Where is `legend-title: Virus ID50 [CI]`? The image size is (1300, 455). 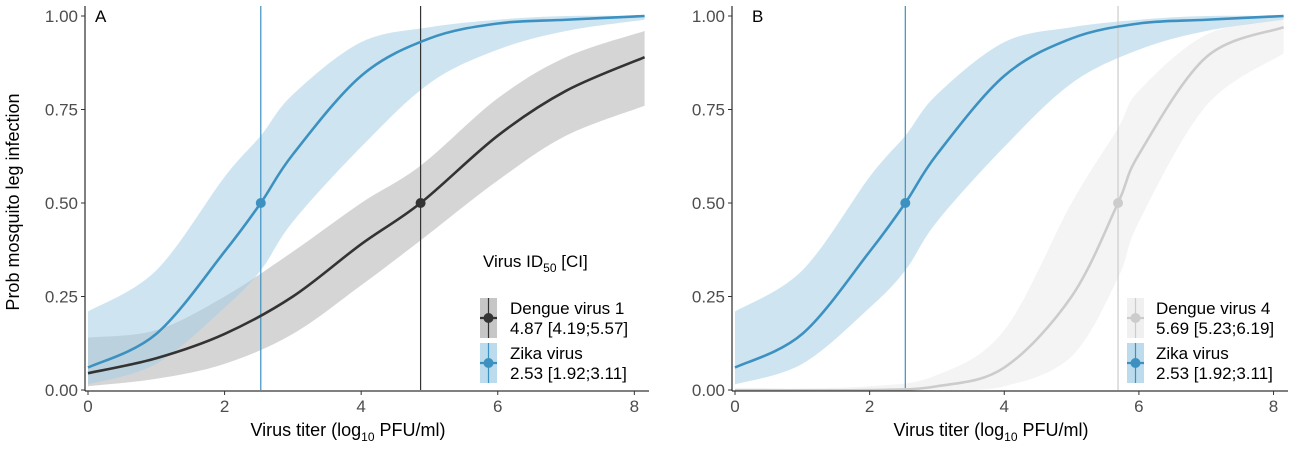
legend-title: Virus ID50 [CI] is located at coordinates (535, 263).